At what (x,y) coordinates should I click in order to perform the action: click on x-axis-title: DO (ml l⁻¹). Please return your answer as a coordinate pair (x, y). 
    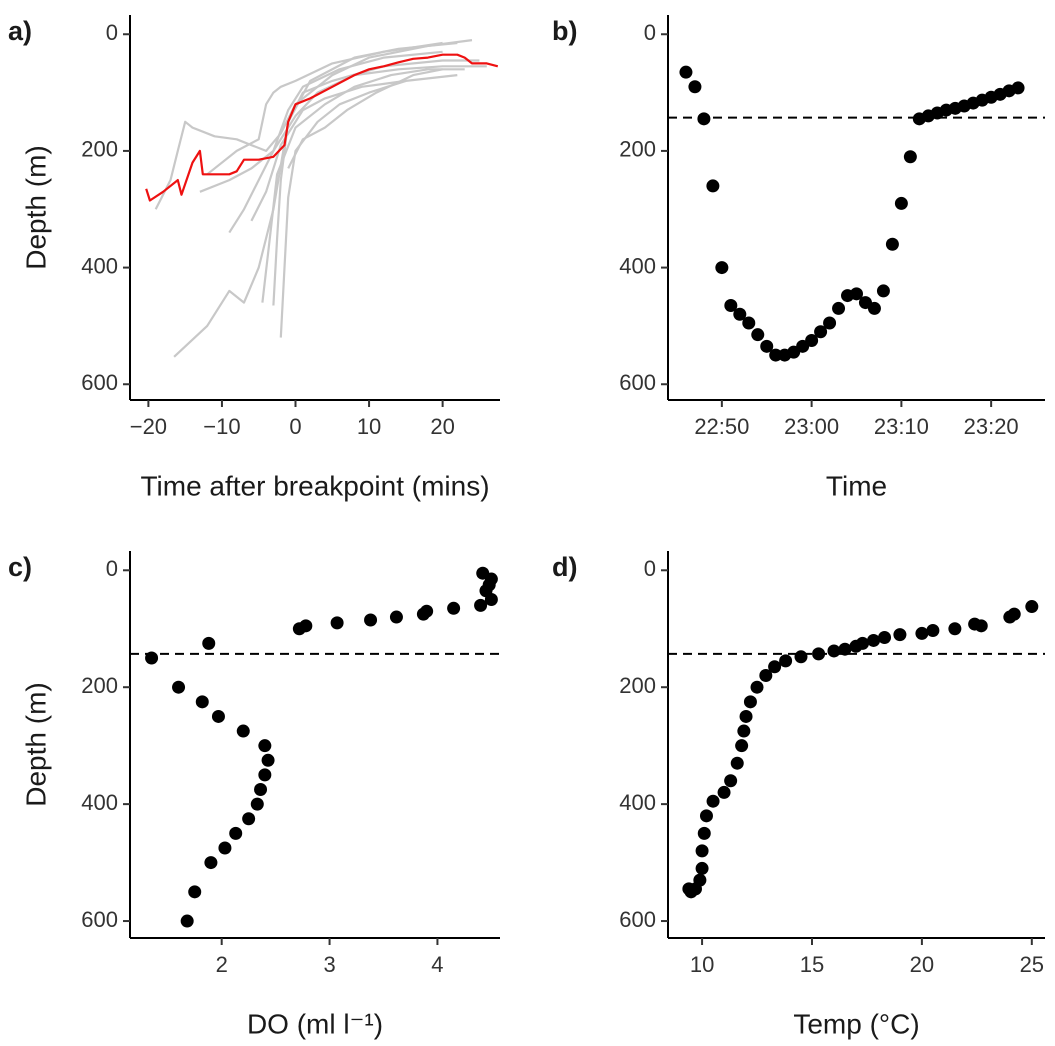
    Looking at the image, I should click on (315, 1023).